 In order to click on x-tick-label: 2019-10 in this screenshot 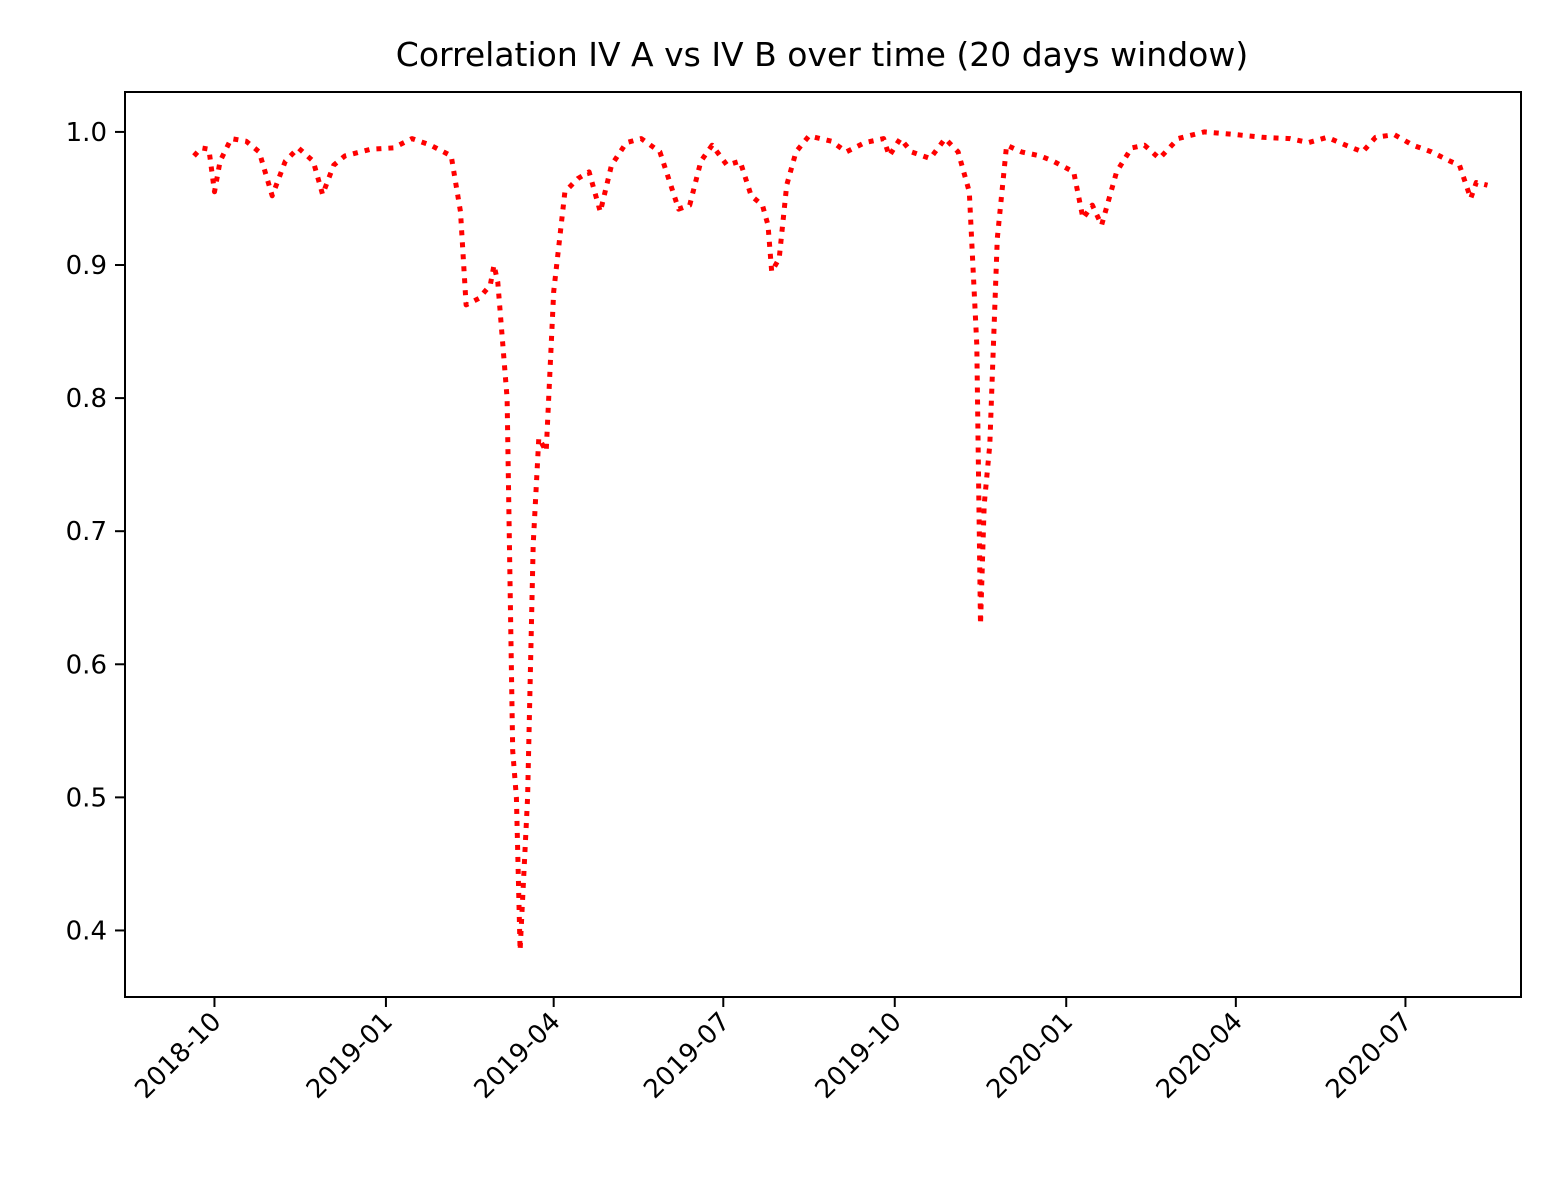, I will do `click(859, 1056)`.